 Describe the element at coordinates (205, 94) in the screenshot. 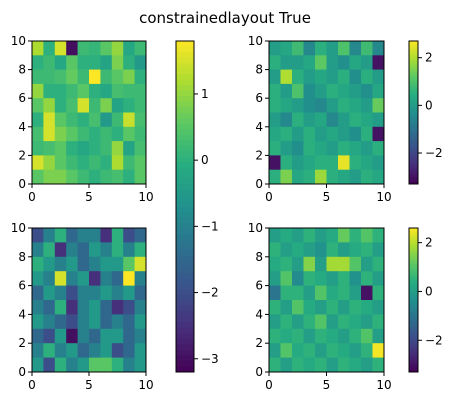

I see `colorbar-tick-label: 1` at that location.